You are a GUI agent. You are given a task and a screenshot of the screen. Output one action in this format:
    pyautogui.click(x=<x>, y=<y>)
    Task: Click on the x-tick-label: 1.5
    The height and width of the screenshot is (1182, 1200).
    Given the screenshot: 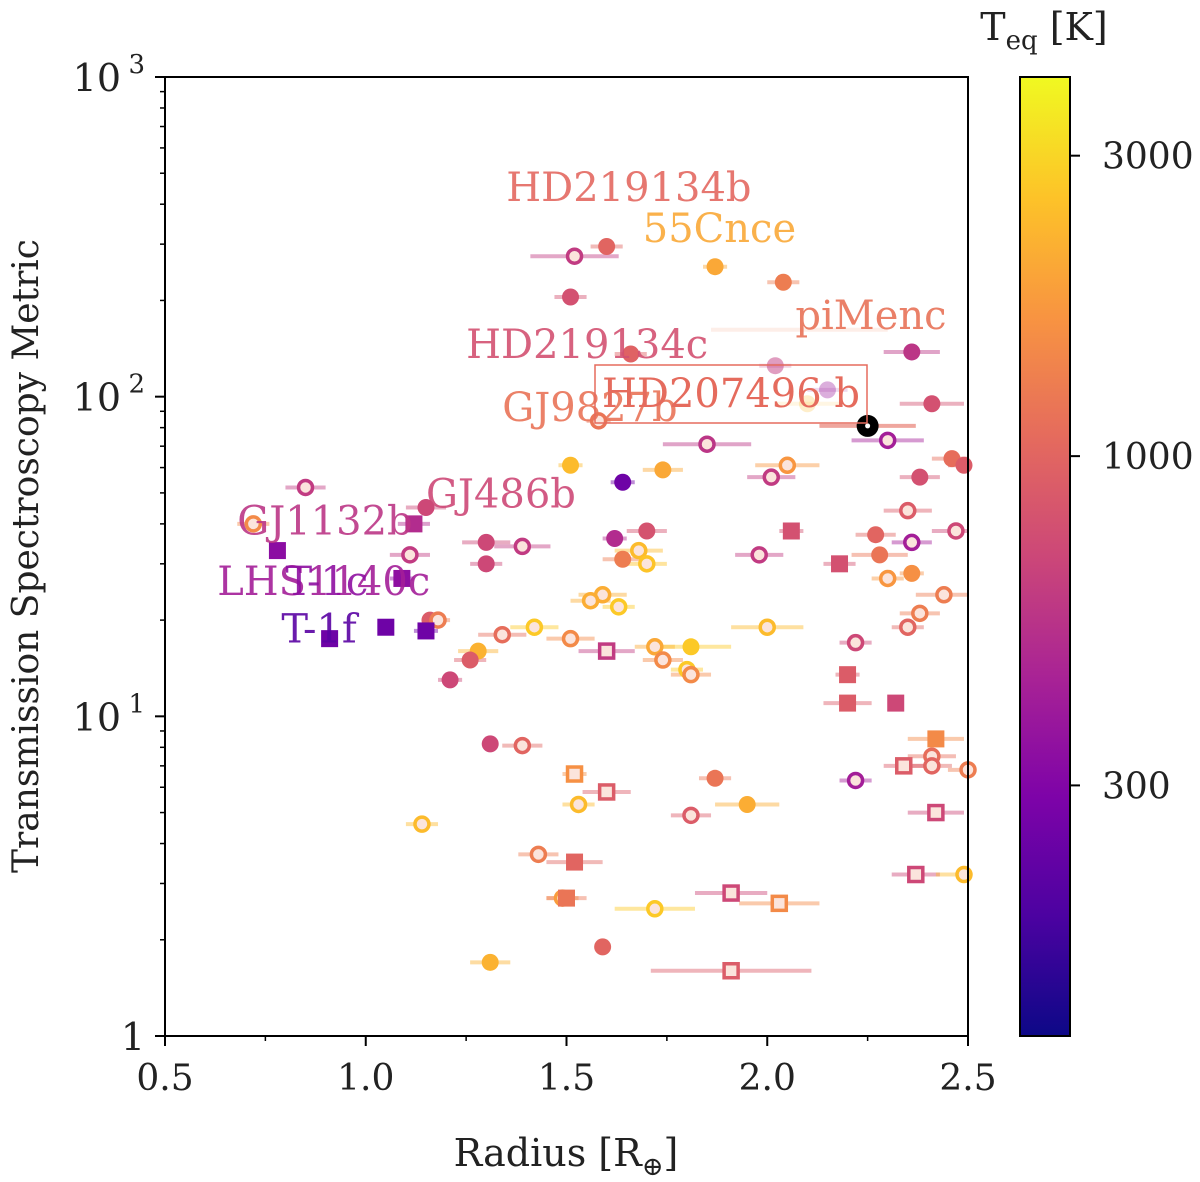 What is the action you would take?
    pyautogui.click(x=566, y=1078)
    